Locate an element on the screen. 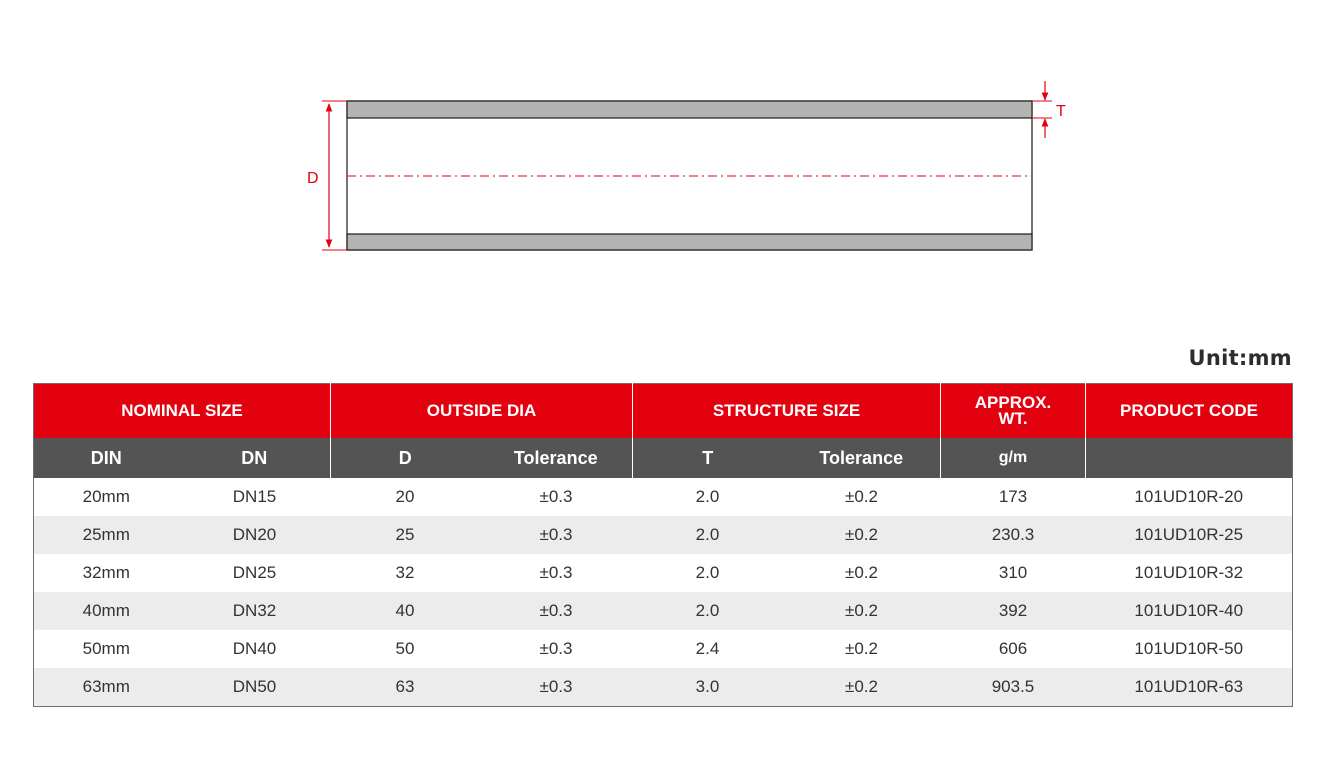 The width and height of the screenshot is (1320, 772). cell-din: 50mm is located at coordinates (106, 648).